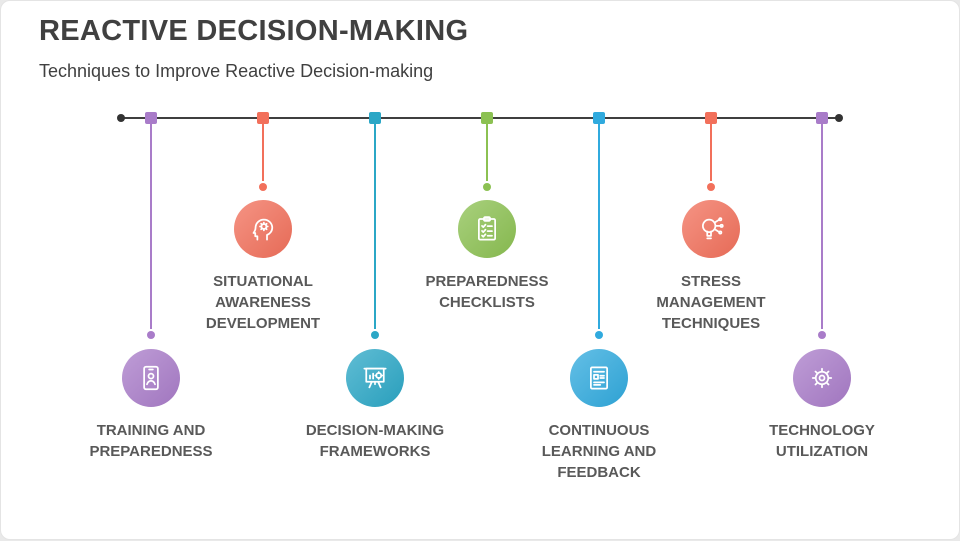 The image size is (960, 541). I want to click on timeline-line, so click(480, 118).